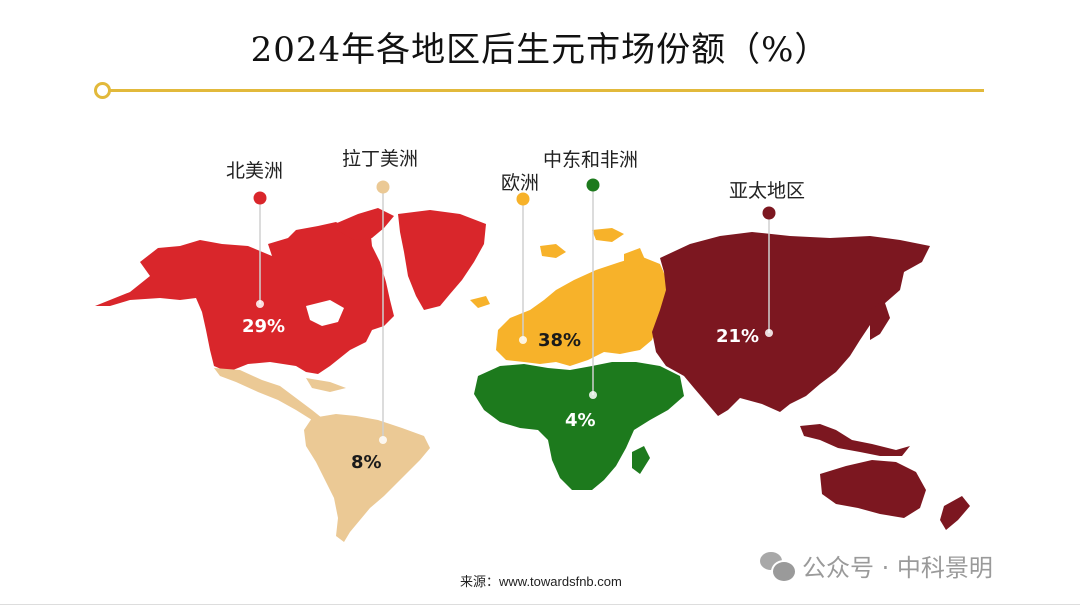 This screenshot has height=608, width=1080. I want to click on dot-apac, so click(769, 213).